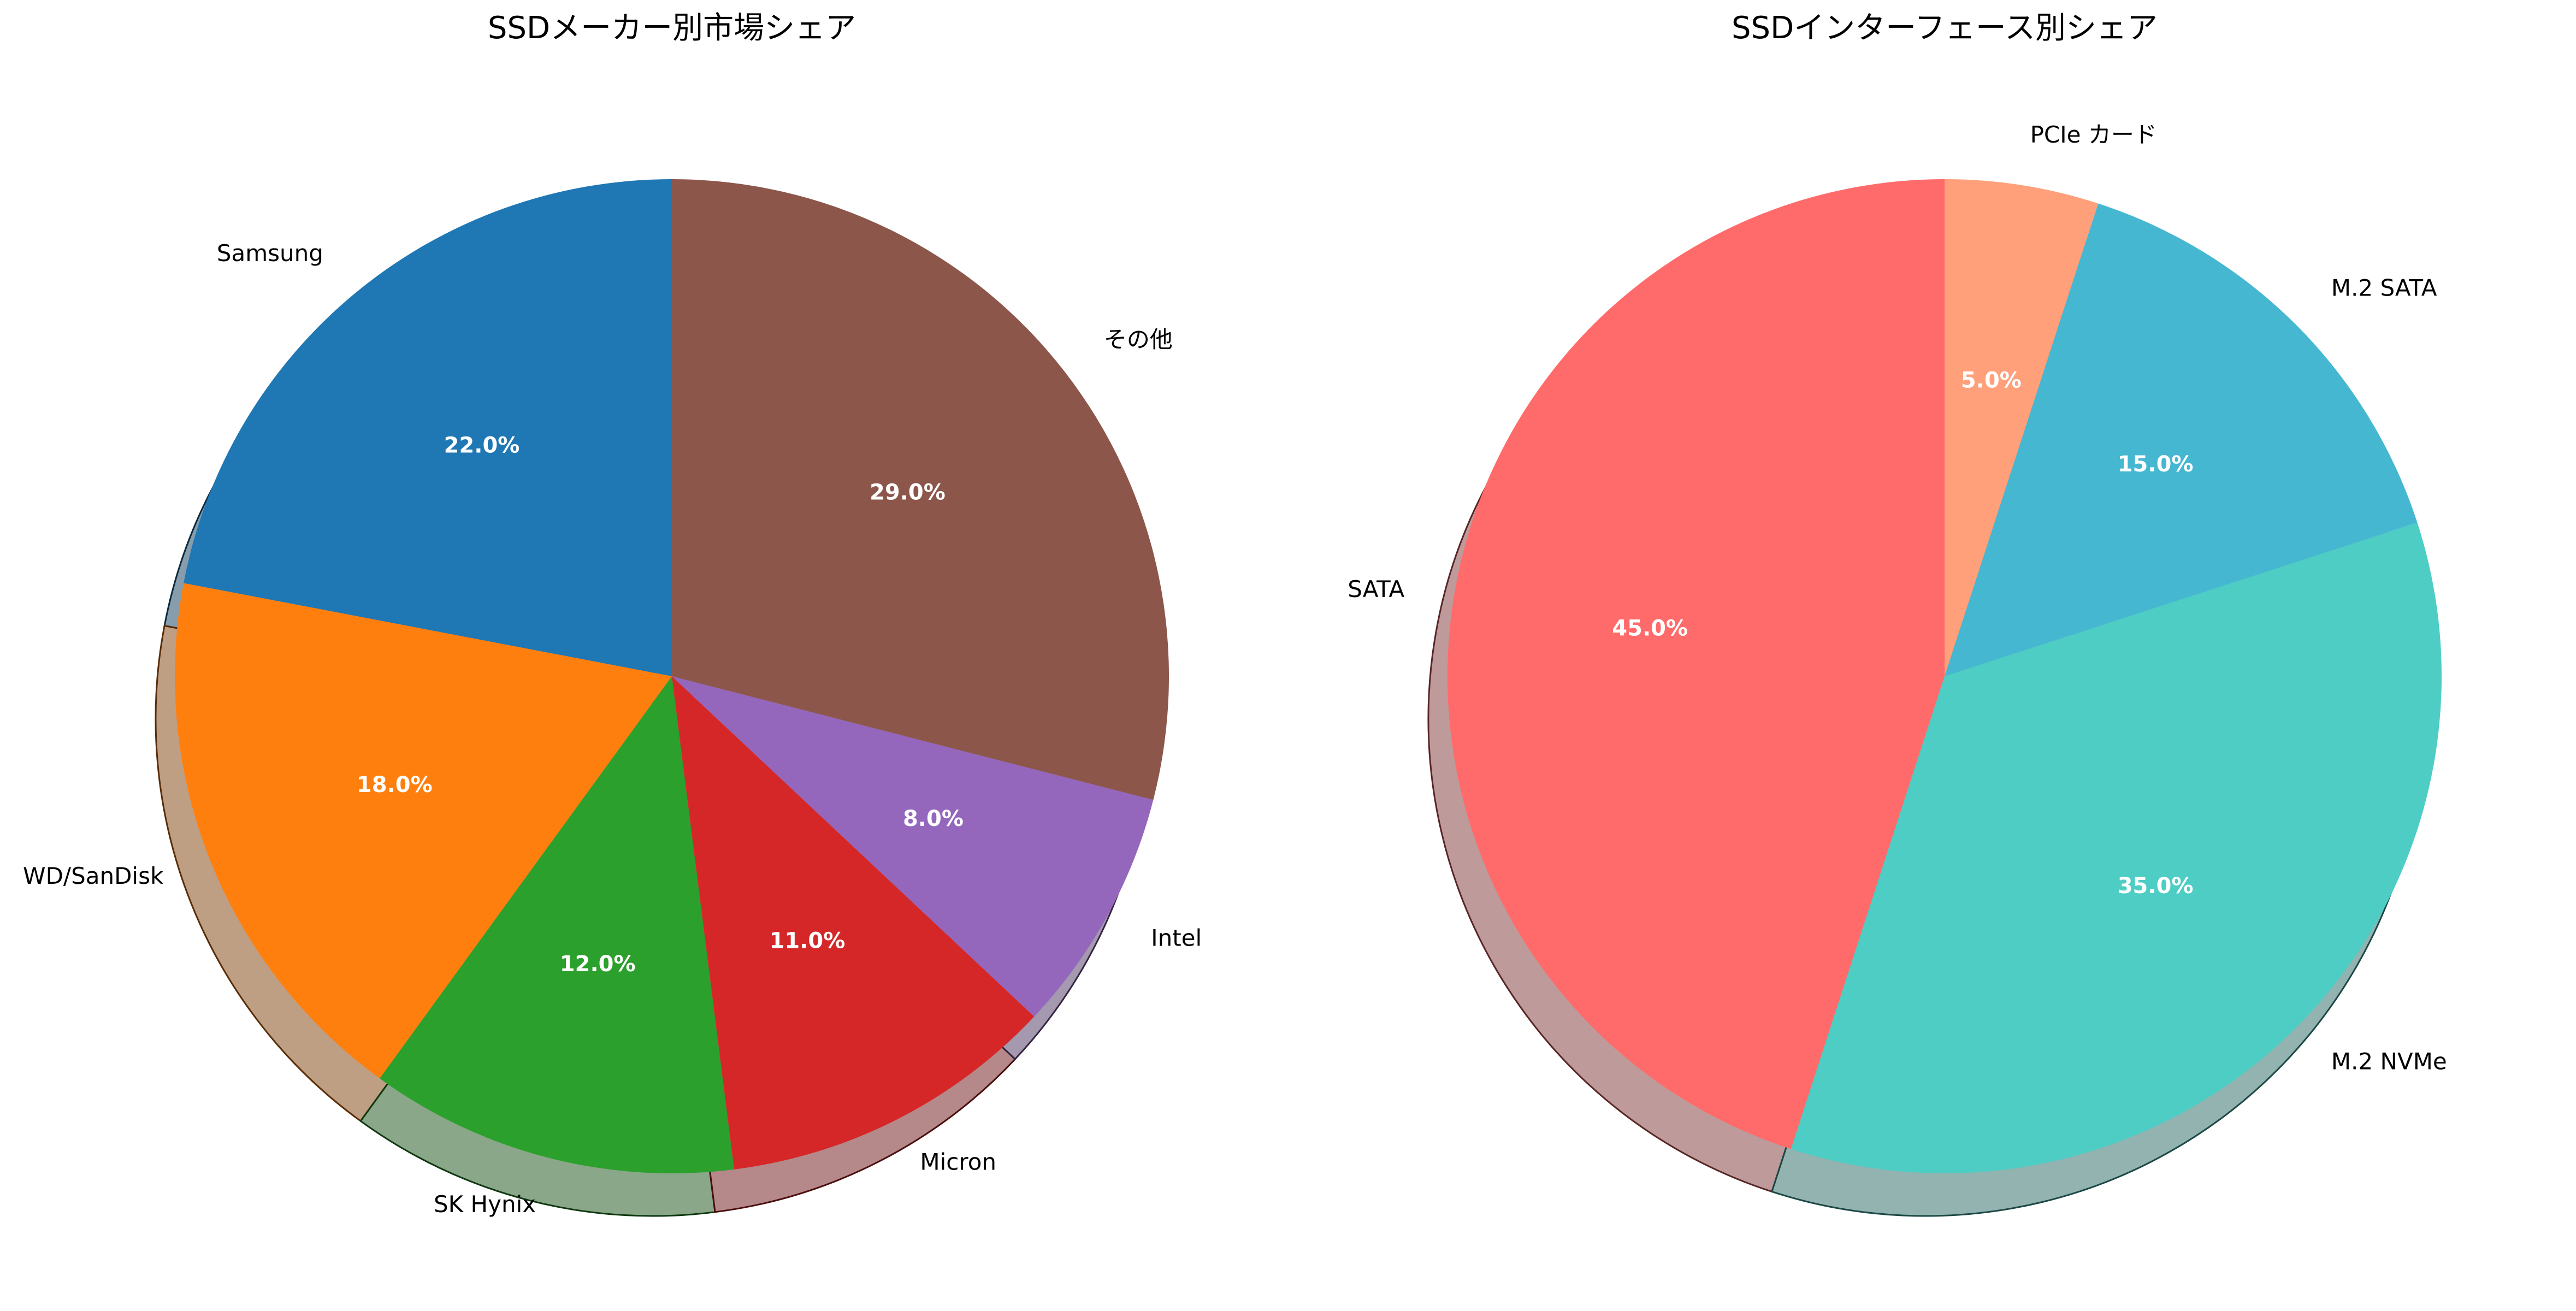 This screenshot has width=2576, height=1311. What do you see at coordinates (908, 493) in the screenshot?
I see `slice-percent-other: 29.0%` at bounding box center [908, 493].